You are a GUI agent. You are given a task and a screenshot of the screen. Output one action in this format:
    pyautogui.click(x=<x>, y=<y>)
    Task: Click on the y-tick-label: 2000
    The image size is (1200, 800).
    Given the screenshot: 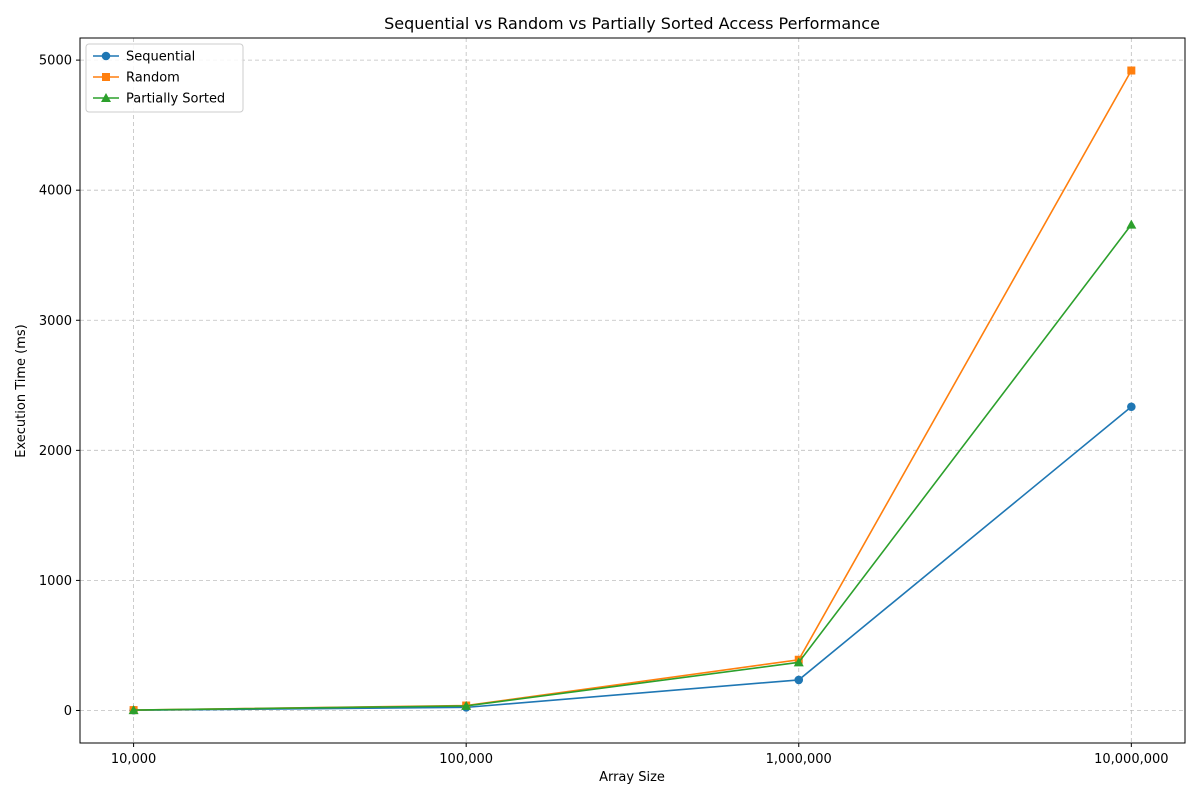 What is the action you would take?
    pyautogui.click(x=55, y=451)
    